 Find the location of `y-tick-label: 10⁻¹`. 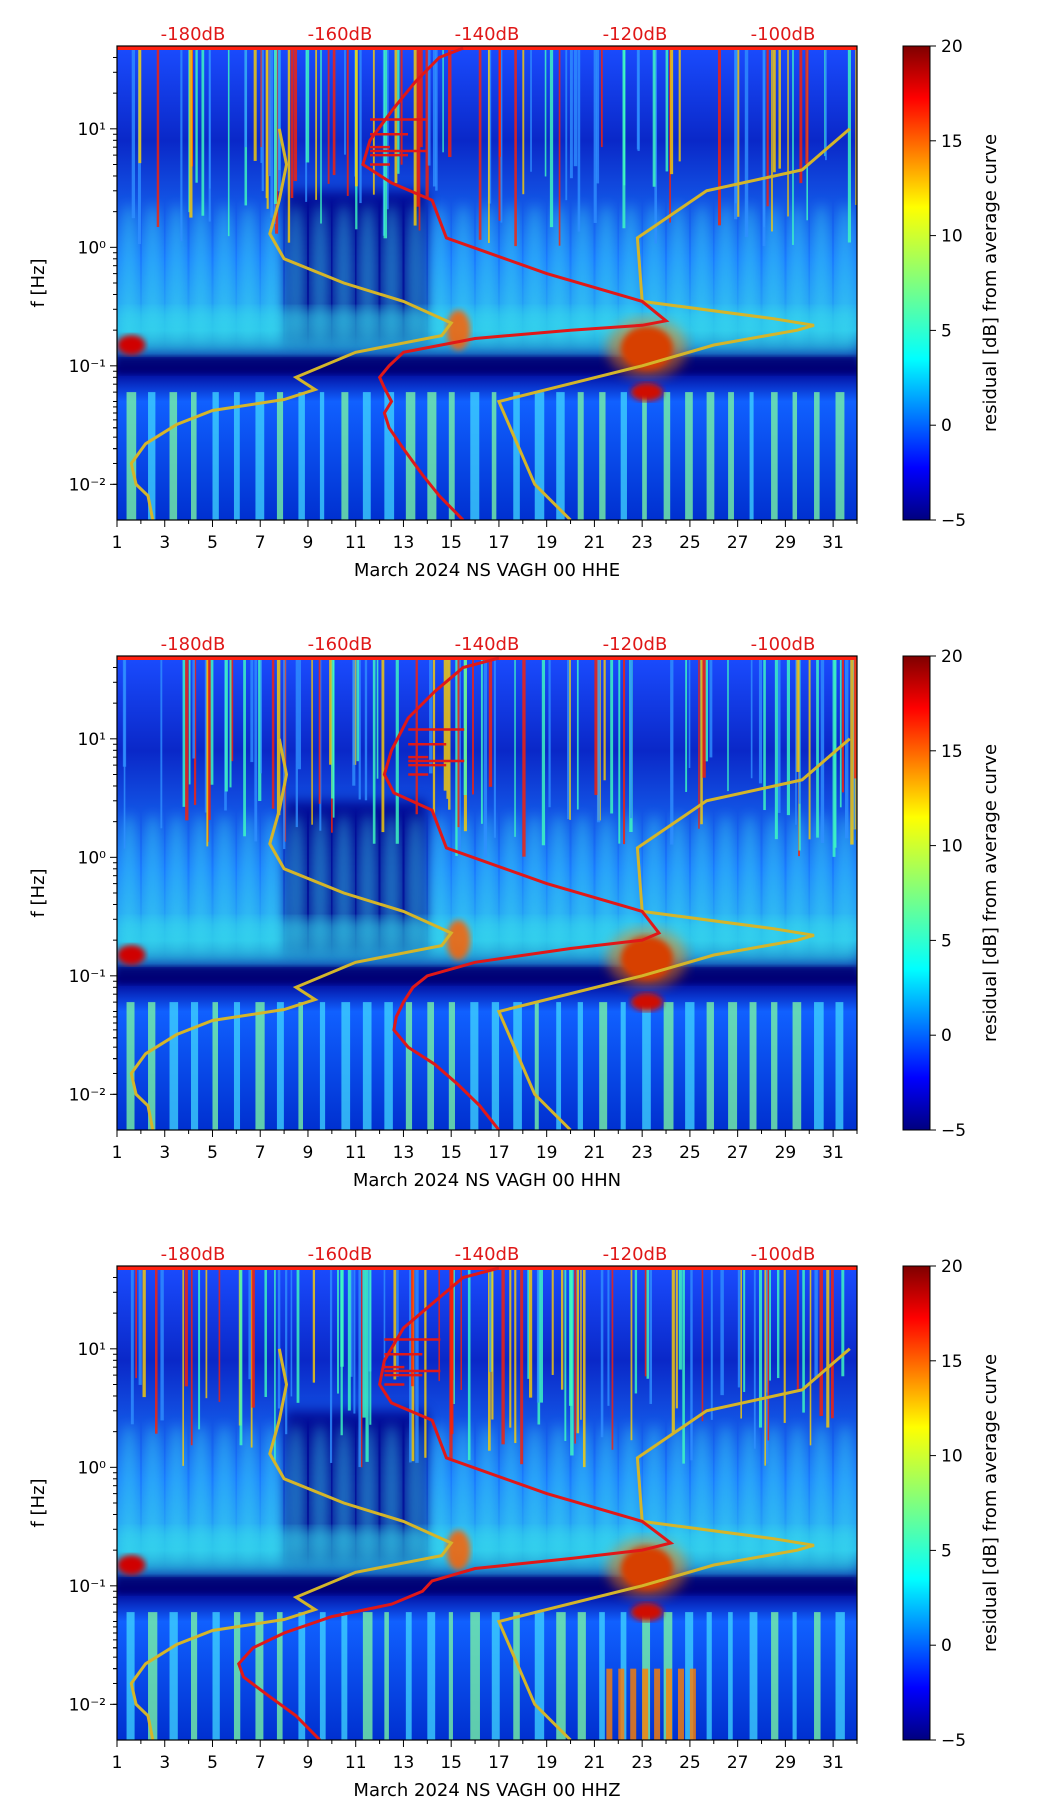

y-tick-label: 10⁻¹ is located at coordinates (87, 1587).